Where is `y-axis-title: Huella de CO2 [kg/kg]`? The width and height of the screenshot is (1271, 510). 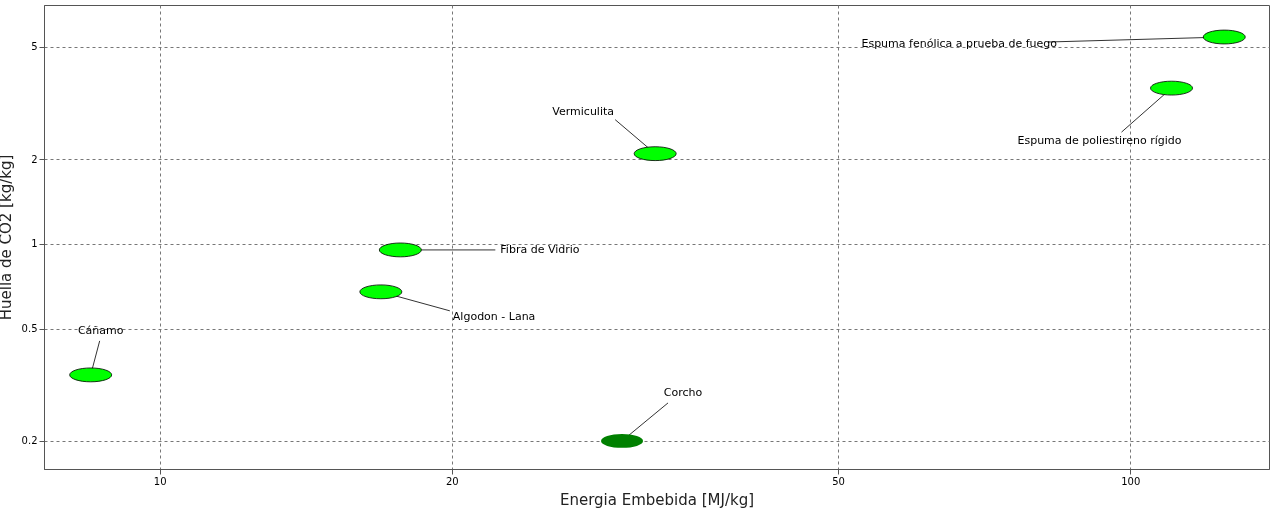 y-axis-title: Huella de CO2 [kg/kg] is located at coordinates (7, 237).